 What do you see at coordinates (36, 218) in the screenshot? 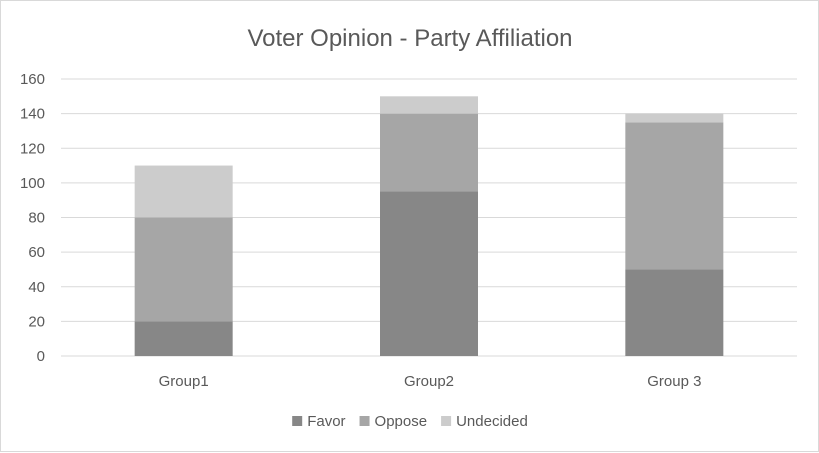
I see `y-tick-label: 80` at bounding box center [36, 218].